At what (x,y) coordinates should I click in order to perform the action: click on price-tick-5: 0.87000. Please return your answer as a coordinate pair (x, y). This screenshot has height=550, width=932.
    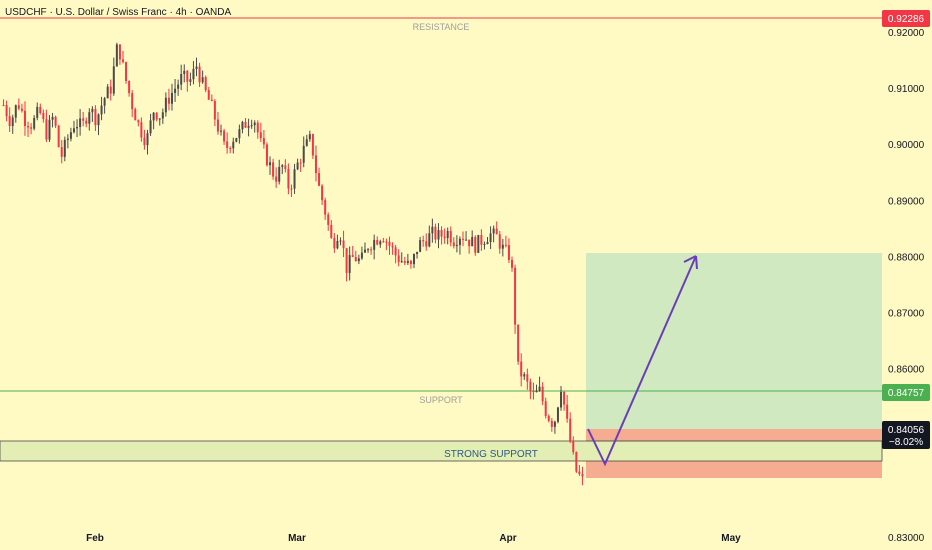
    Looking at the image, I should click on (906, 314).